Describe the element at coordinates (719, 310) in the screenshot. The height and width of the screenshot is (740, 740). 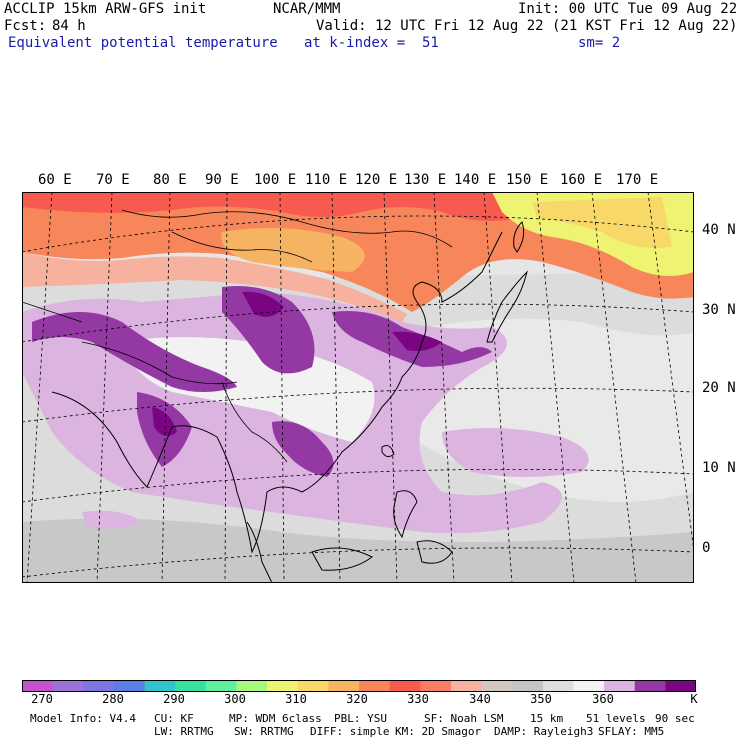
I see `lat-label: 30 N` at that location.